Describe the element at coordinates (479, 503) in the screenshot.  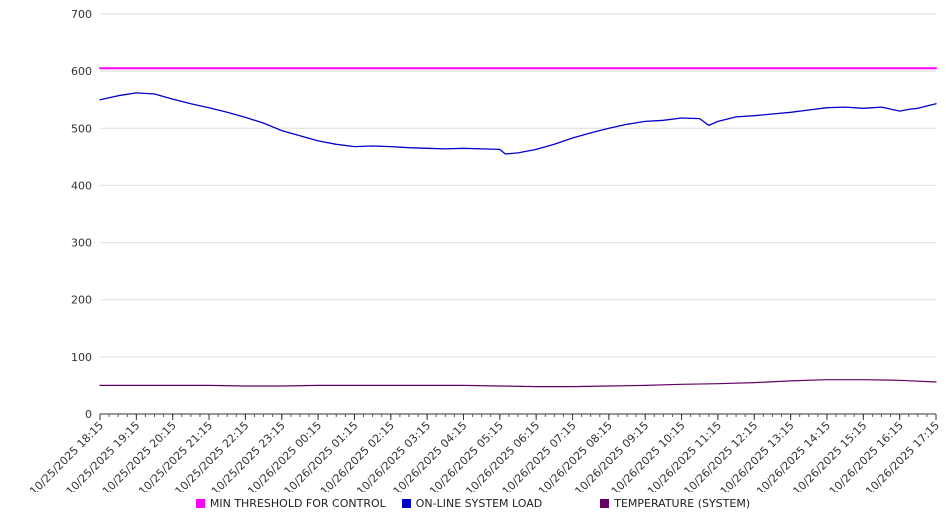
I see `legend-label-system-load: ON-LINE SYSTEM LOAD` at that location.